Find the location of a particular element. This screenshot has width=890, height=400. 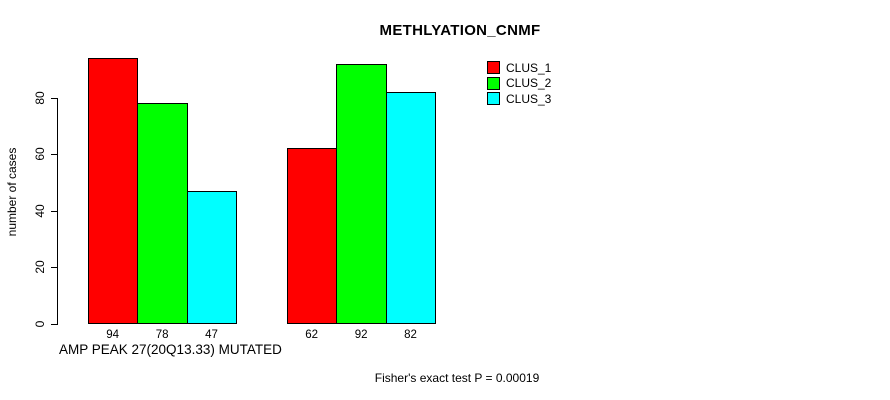

bar-value-label: 78 is located at coordinates (162, 335).